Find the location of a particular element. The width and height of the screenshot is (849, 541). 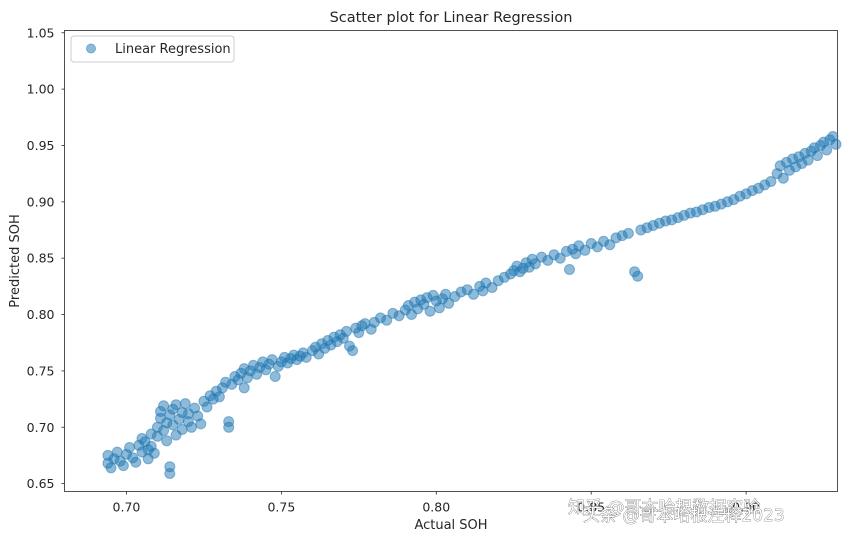

legend-marker is located at coordinates (91, 48).